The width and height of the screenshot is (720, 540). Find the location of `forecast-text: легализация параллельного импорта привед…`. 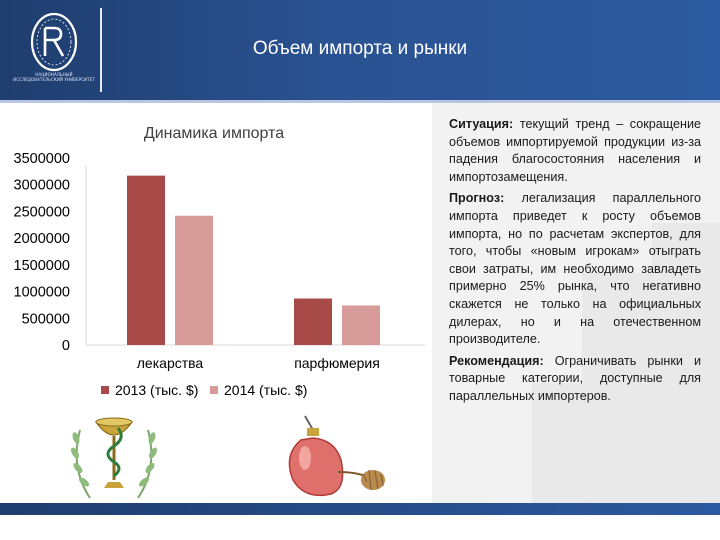

forecast-text: легализация параллельного импорта привед… is located at coordinates (575, 269).